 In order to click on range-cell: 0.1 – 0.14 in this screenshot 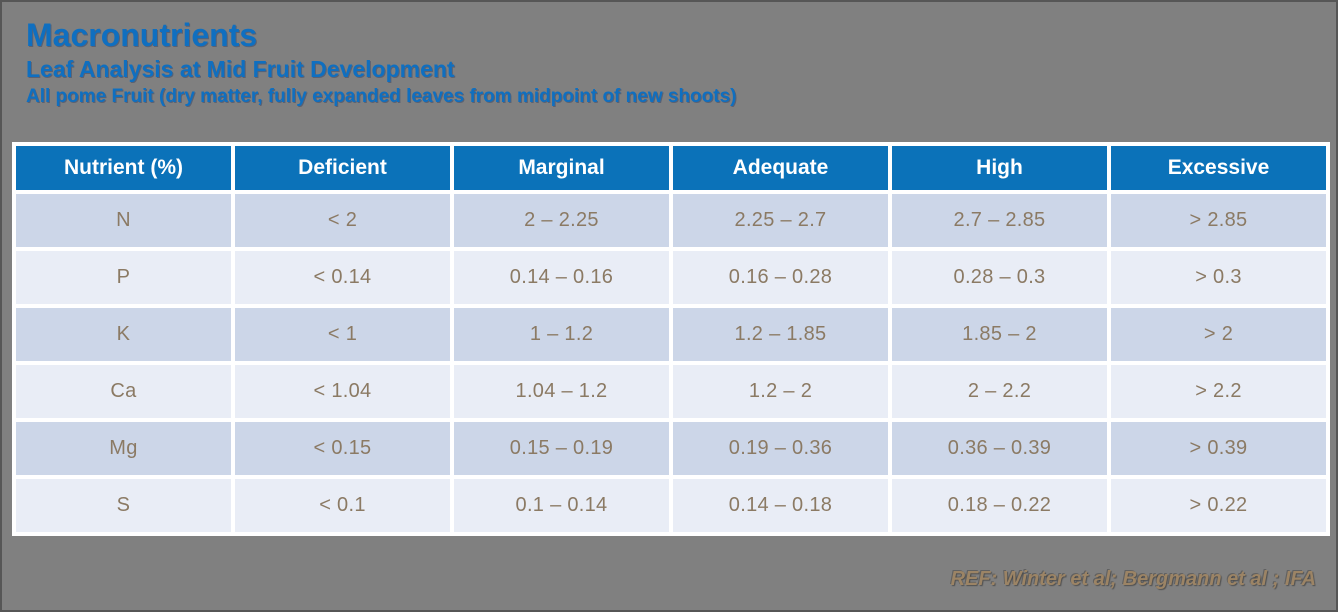, I will do `click(561, 505)`.